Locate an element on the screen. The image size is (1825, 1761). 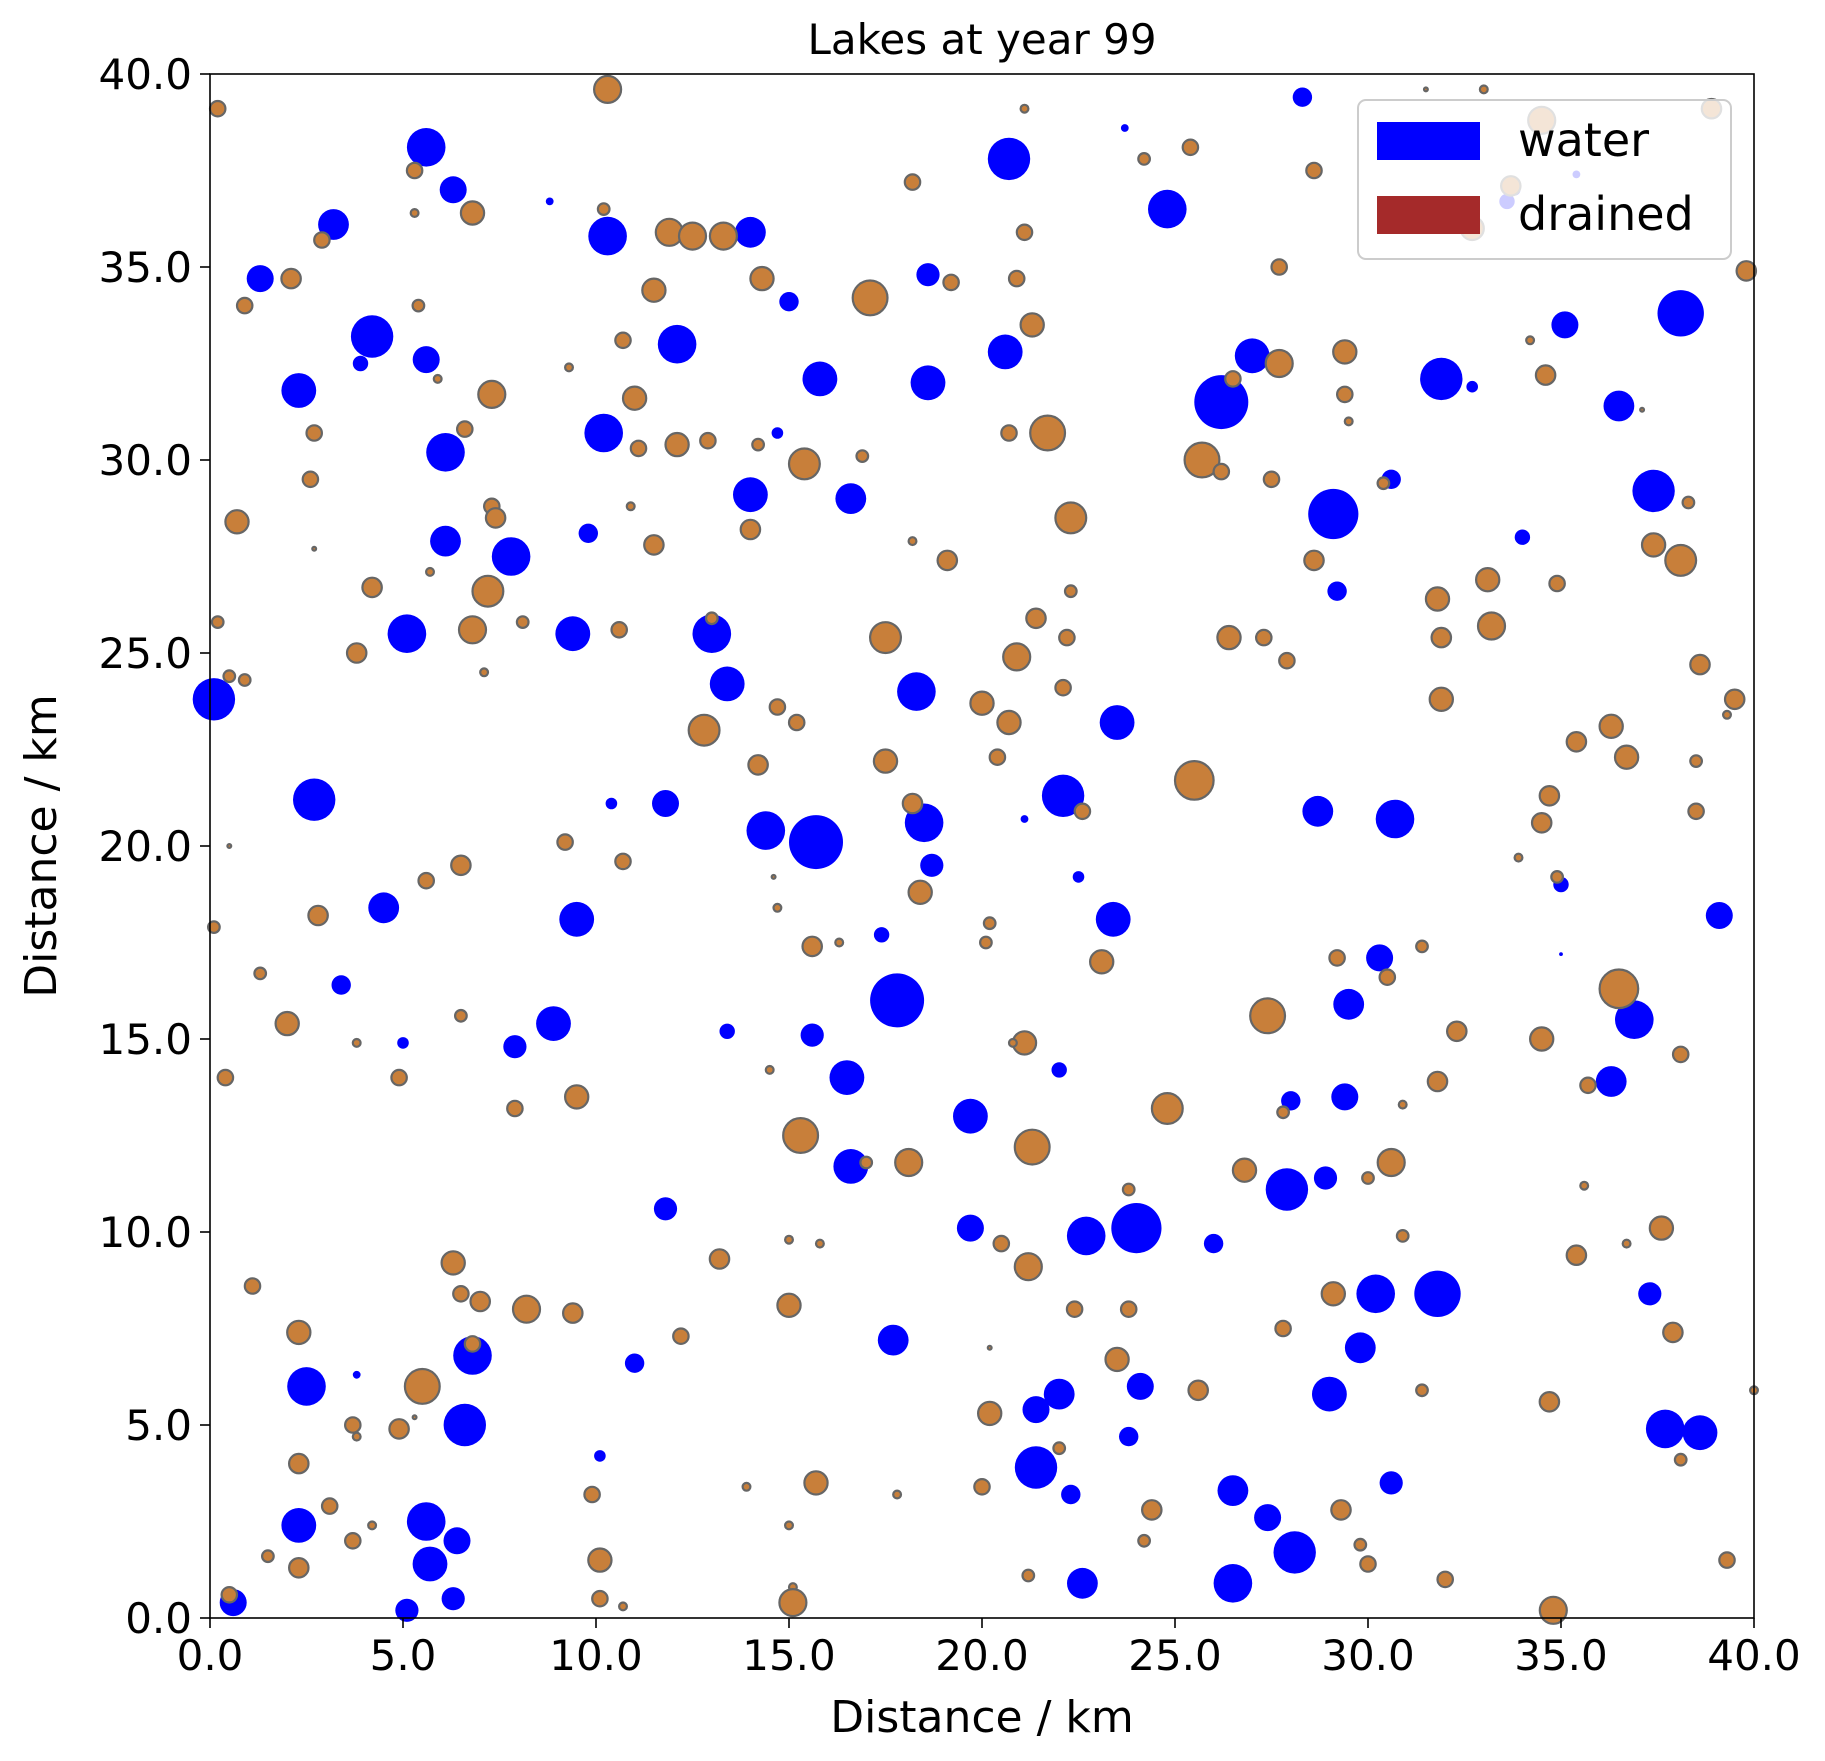
legend-swatch-drained is located at coordinates (1428, 215).